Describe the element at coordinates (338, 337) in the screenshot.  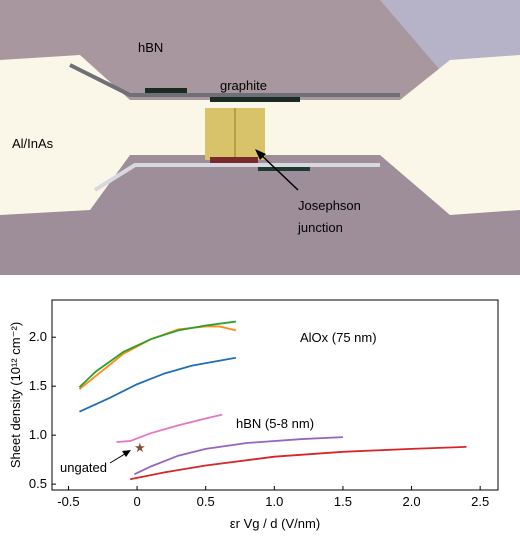
I see `annotation: AlOx (75 nm)` at that location.